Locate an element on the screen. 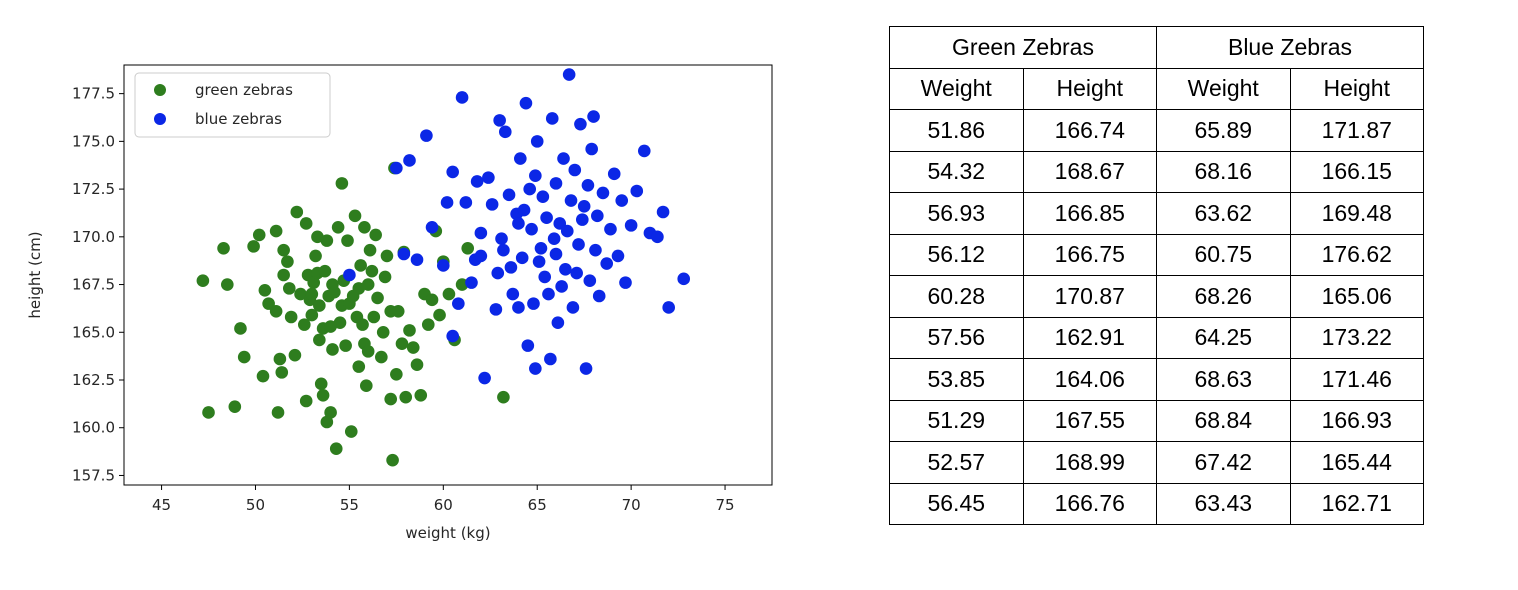  table-cell: 60.28 is located at coordinates (956, 296).